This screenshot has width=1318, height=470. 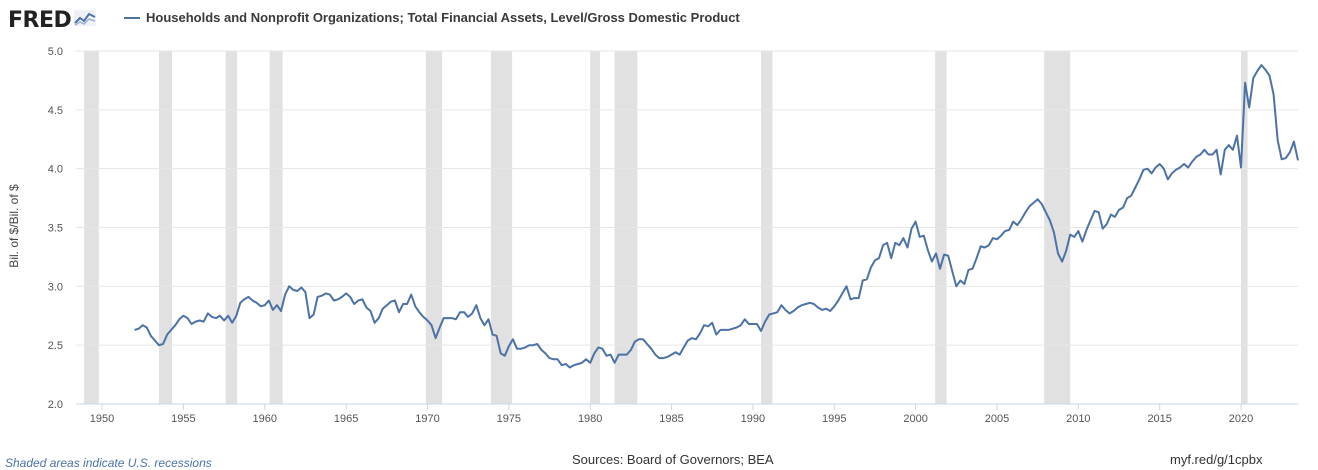 I want to click on y-tick-label-2: 3.0, so click(x=55, y=287).